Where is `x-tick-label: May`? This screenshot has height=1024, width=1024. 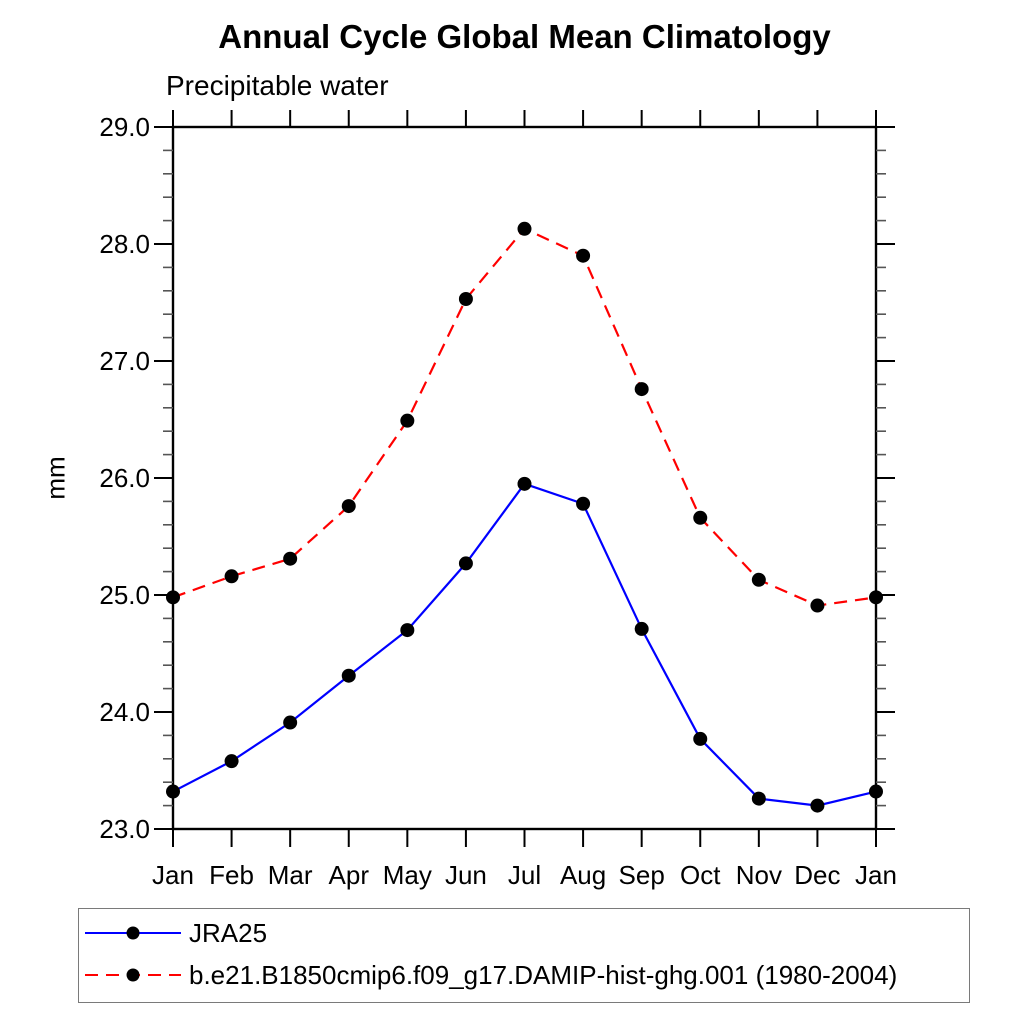
x-tick-label: May is located at coordinates (407, 875).